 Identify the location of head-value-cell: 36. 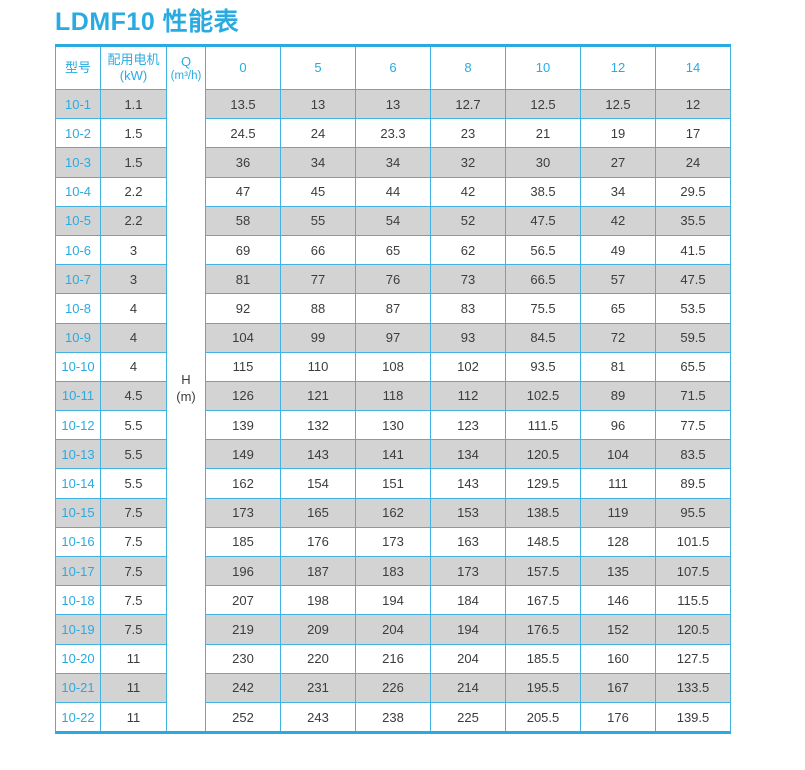
(243, 162).